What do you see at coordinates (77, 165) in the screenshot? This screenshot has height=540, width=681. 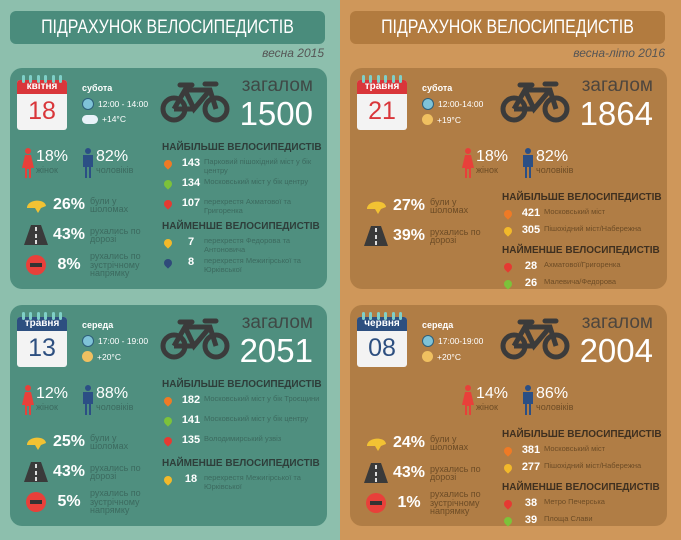 I see `gender-split: 18% жінок 82% чоловіків` at bounding box center [77, 165].